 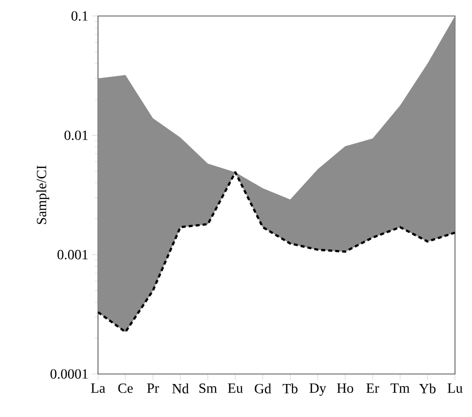 I want to click on x-tick-label: Ho, so click(x=345, y=388).